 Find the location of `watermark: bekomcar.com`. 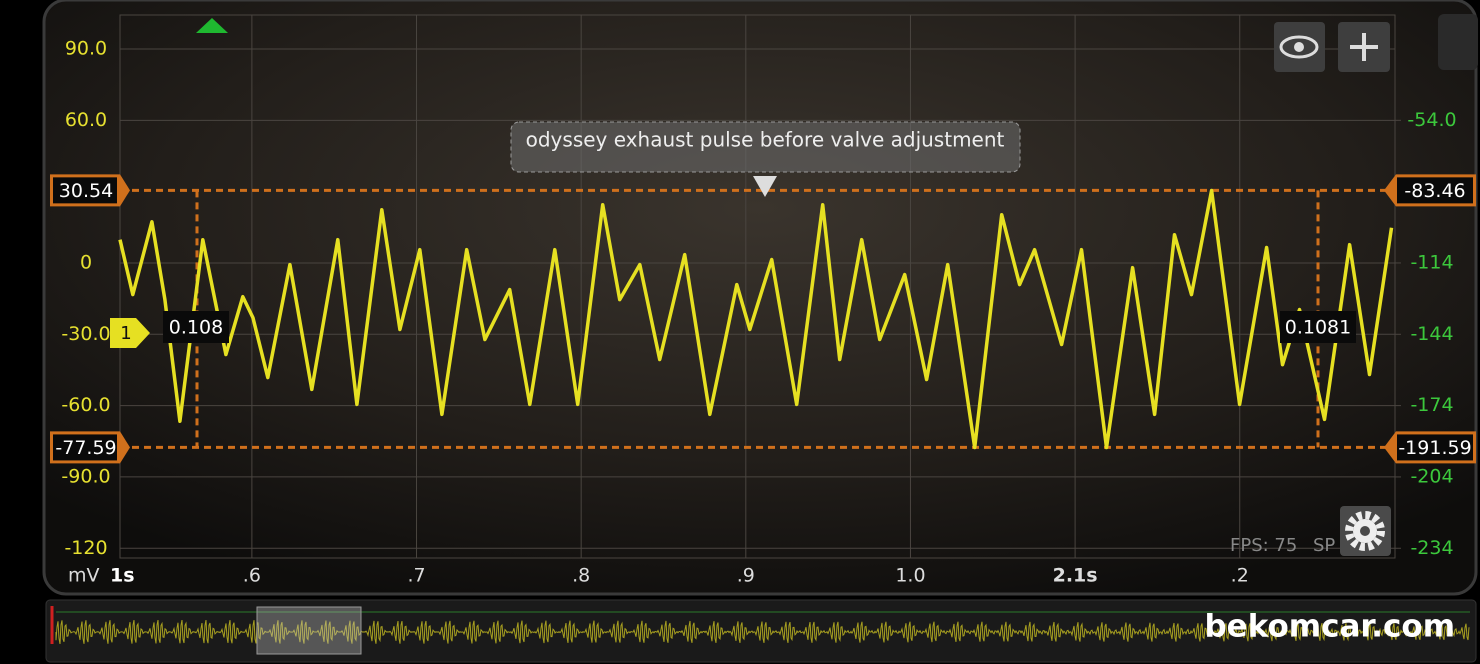

watermark: bekomcar.com is located at coordinates (1329, 627).